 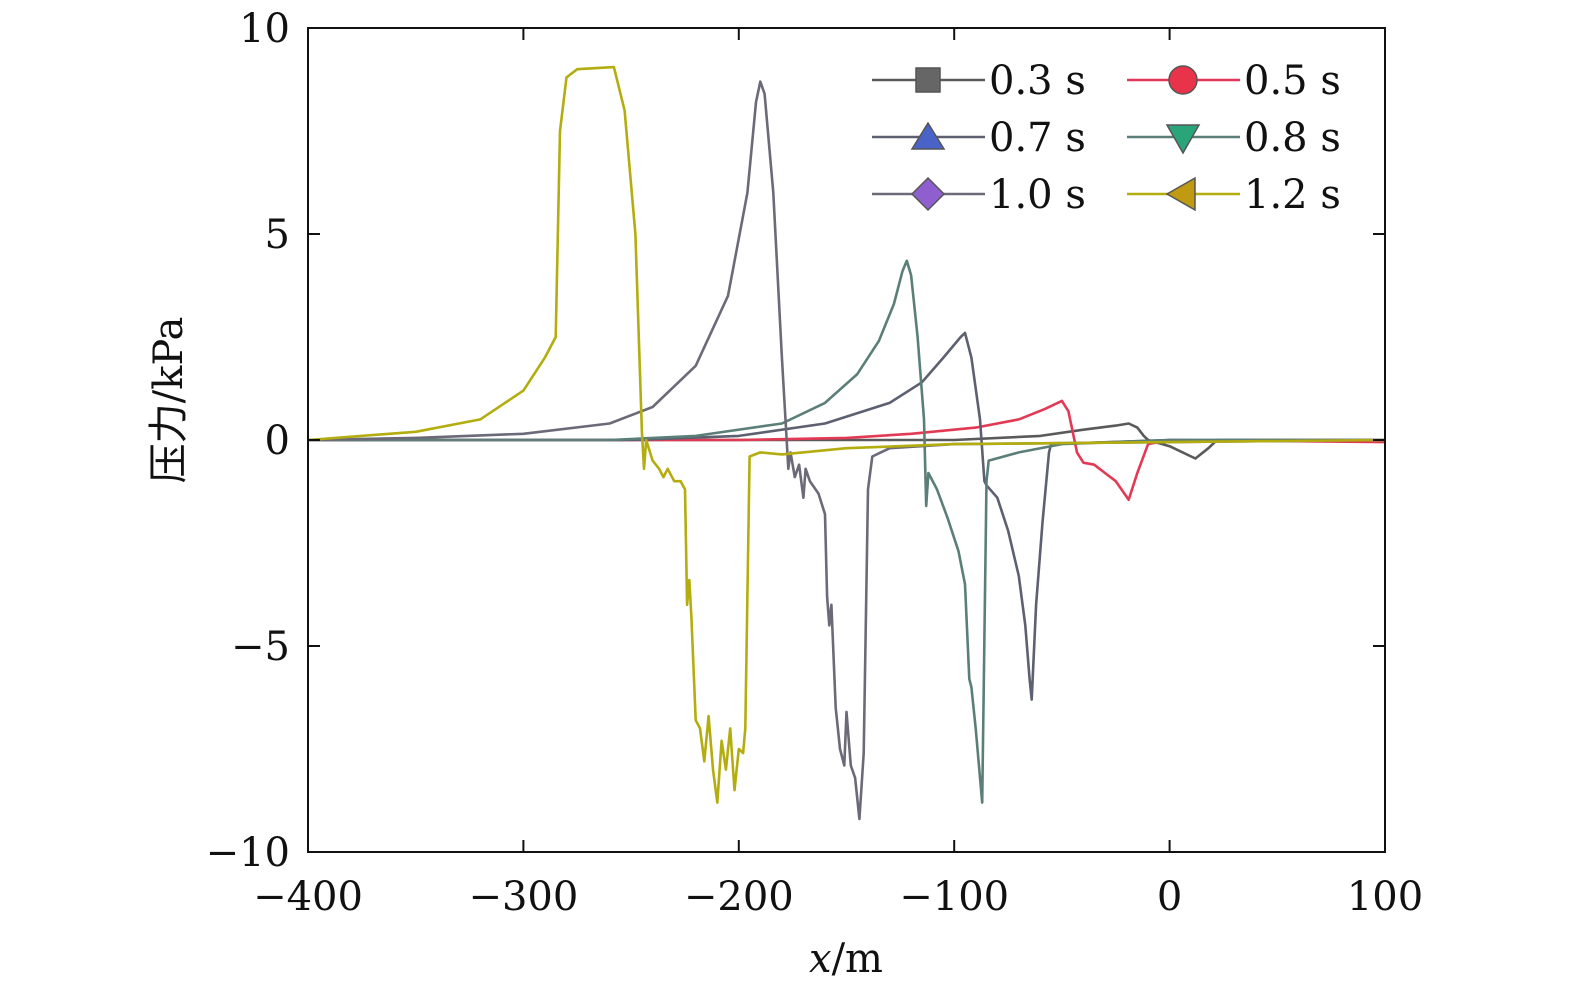 I want to click on x-tick-label: 0, so click(x=1169, y=897).